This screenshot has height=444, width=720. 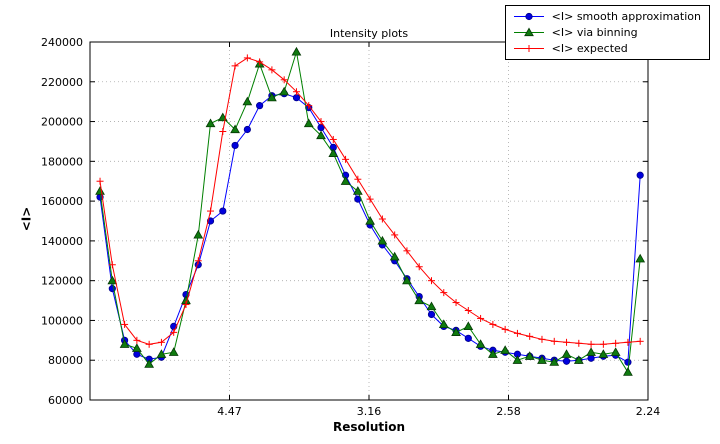 What do you see at coordinates (508, 411) in the screenshot?
I see `x-tick-label: 2.58` at bounding box center [508, 411].